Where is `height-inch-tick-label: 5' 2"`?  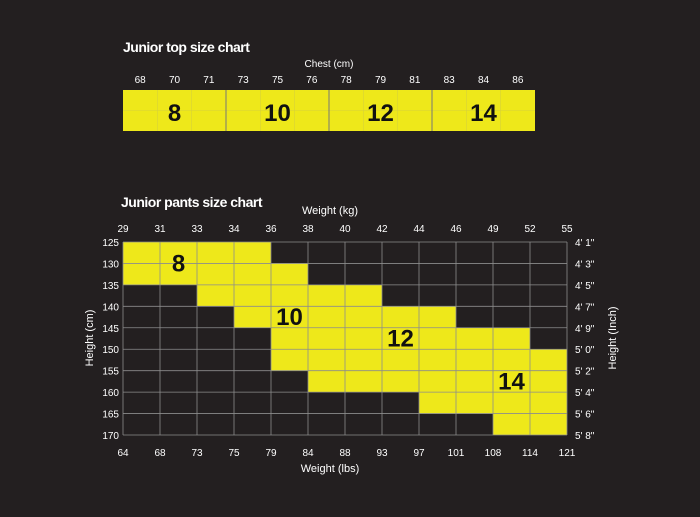 height-inch-tick-label: 5' 2" is located at coordinates (585, 372).